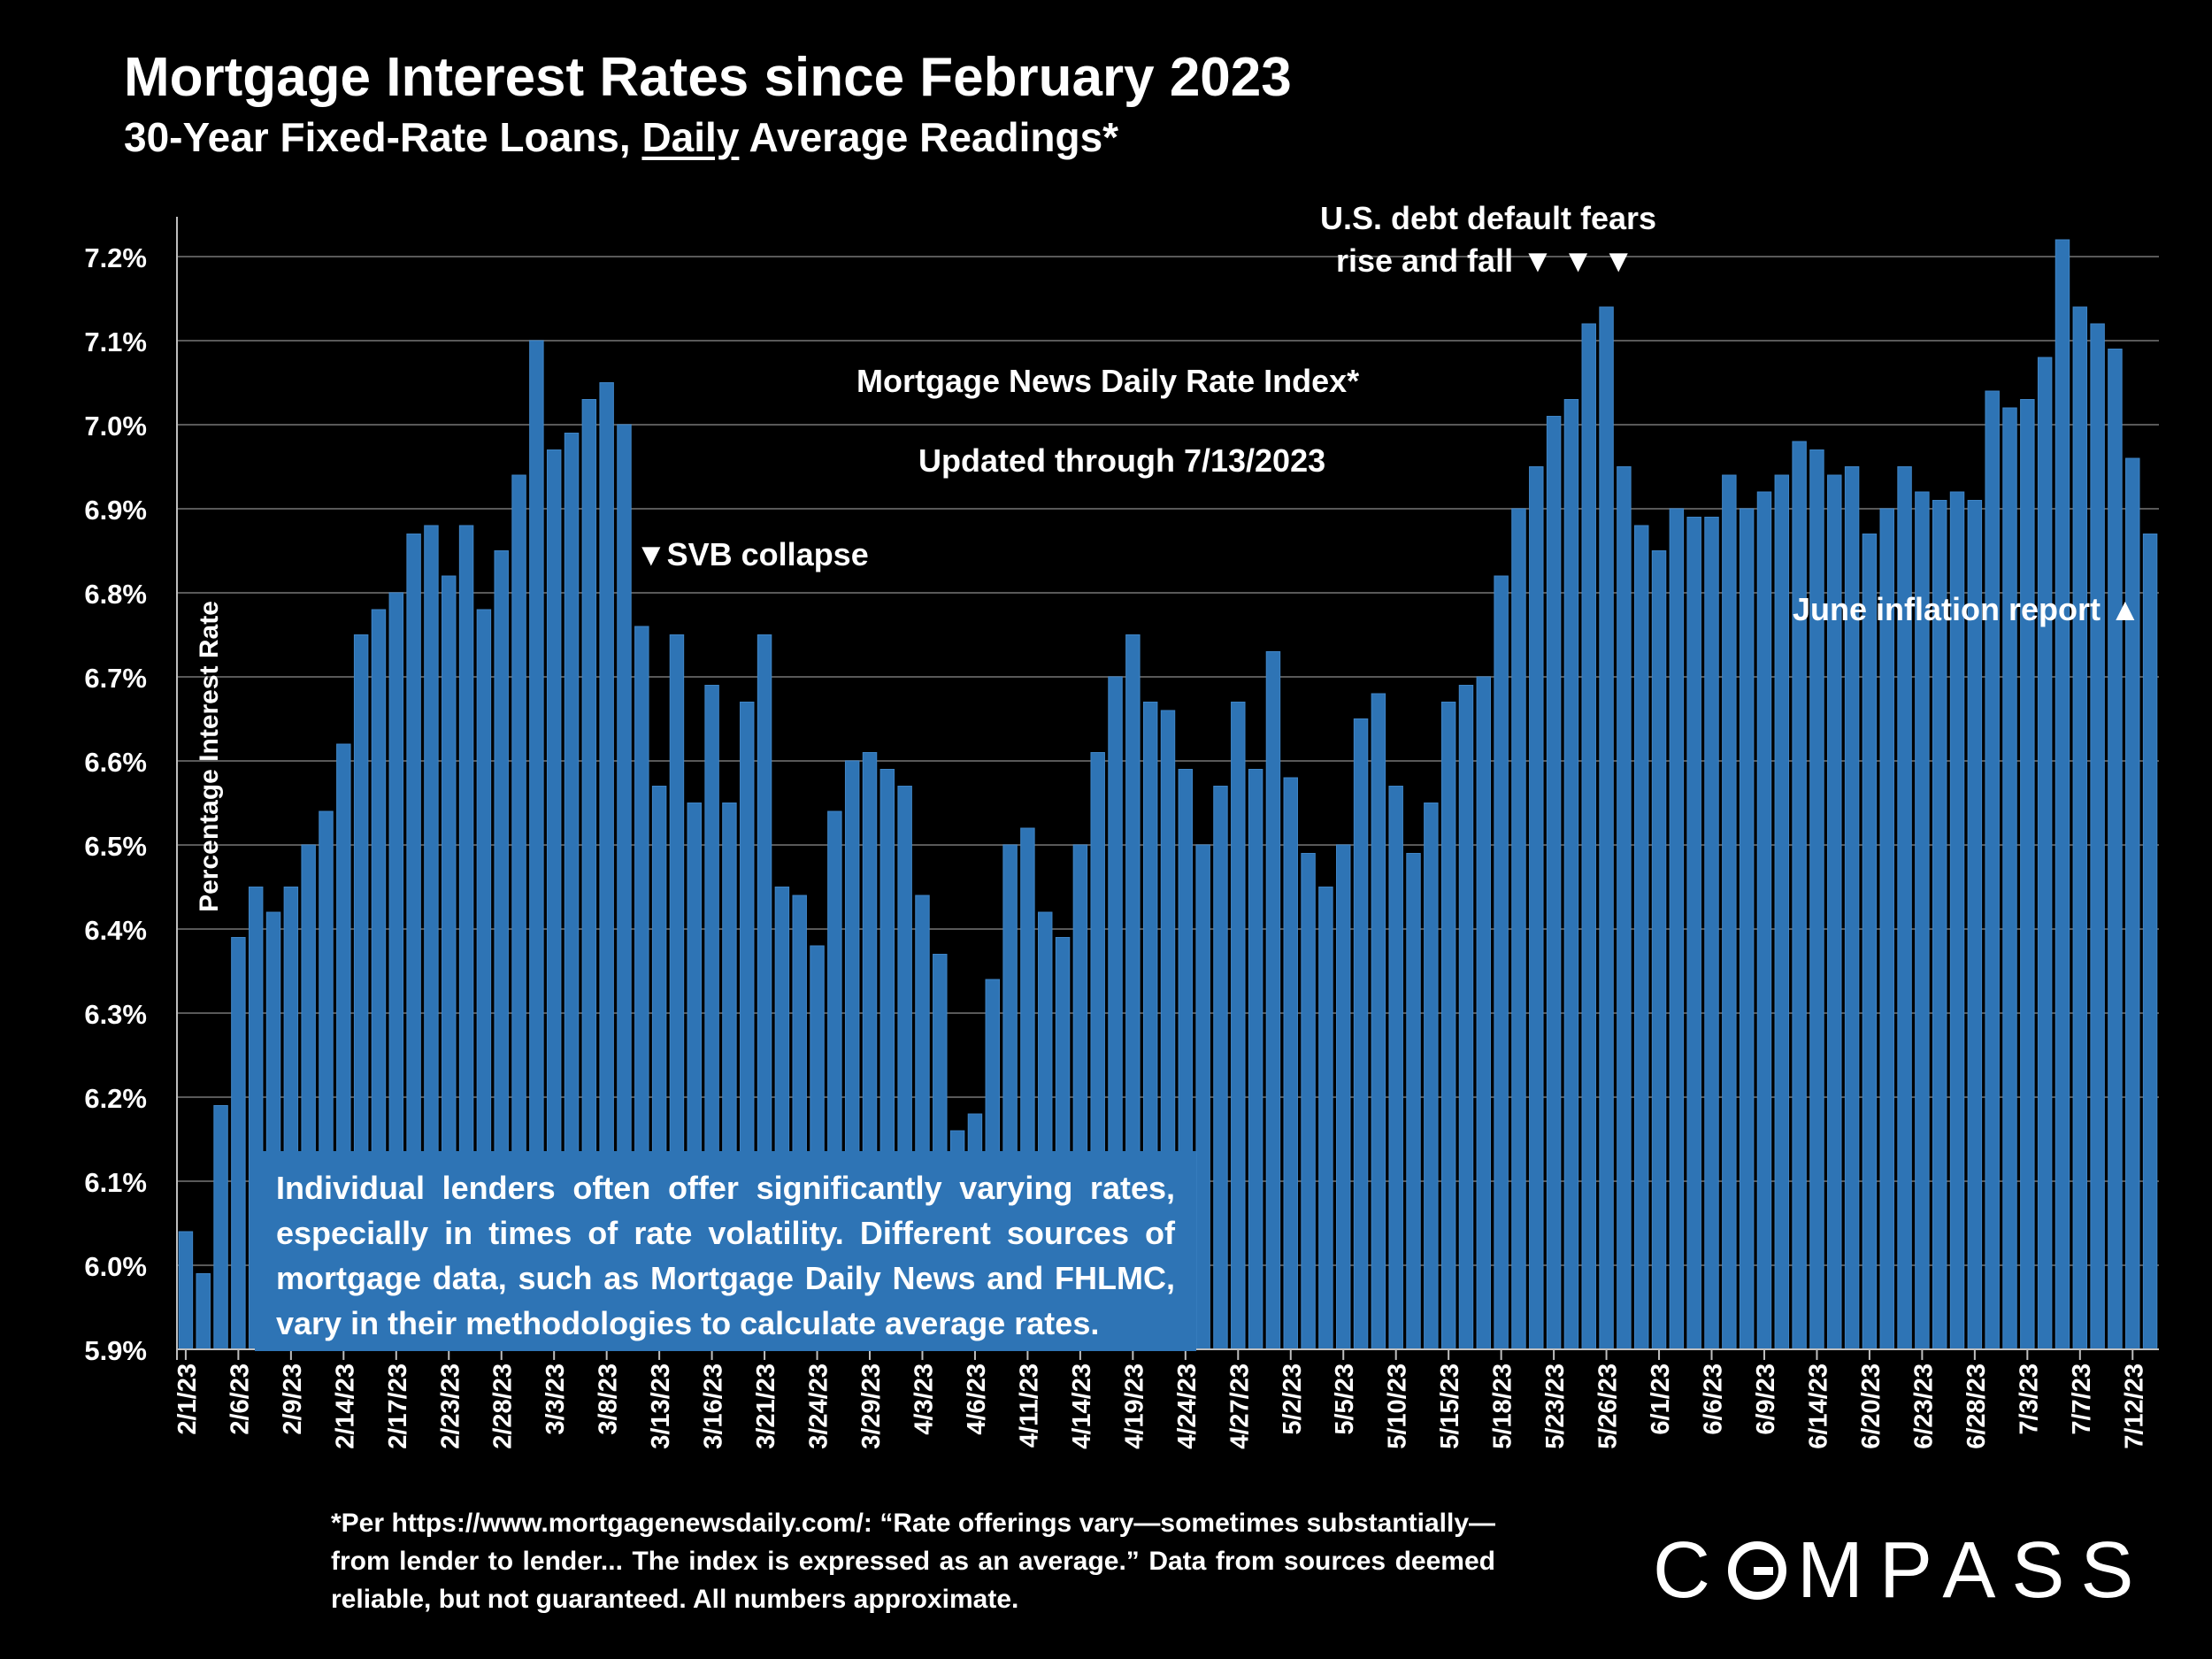 This screenshot has width=2212, height=1659. I want to click on x-tick-label: 6/14/23, so click(1819, 1406).